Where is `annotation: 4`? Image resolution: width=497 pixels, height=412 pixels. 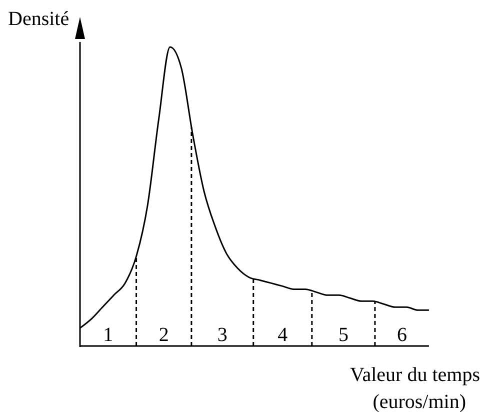 annotation: 4 is located at coordinates (283, 335).